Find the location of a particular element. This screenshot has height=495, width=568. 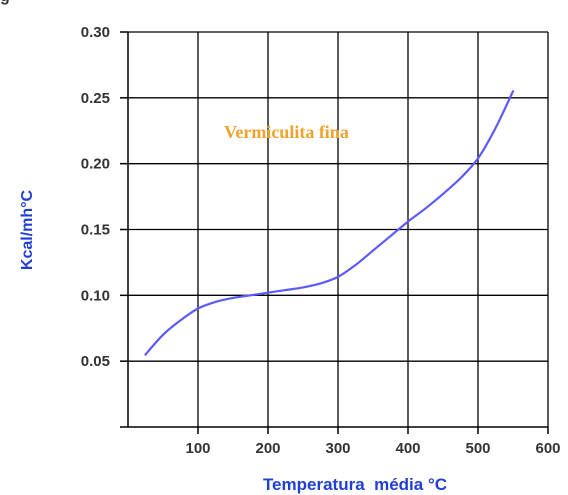

y-axis-title: Kcal/mh°C is located at coordinates (27, 229).